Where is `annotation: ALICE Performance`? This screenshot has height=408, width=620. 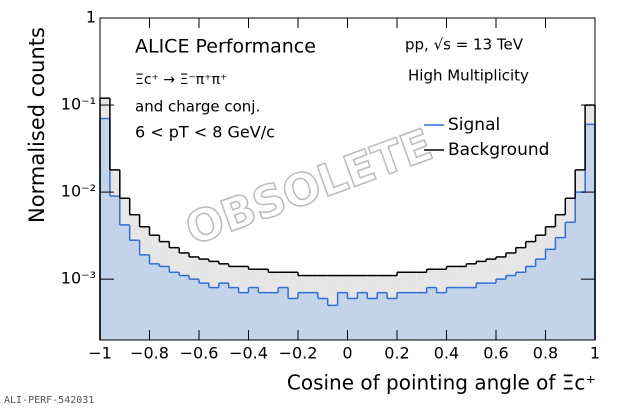 annotation: ALICE Performance is located at coordinates (225, 47).